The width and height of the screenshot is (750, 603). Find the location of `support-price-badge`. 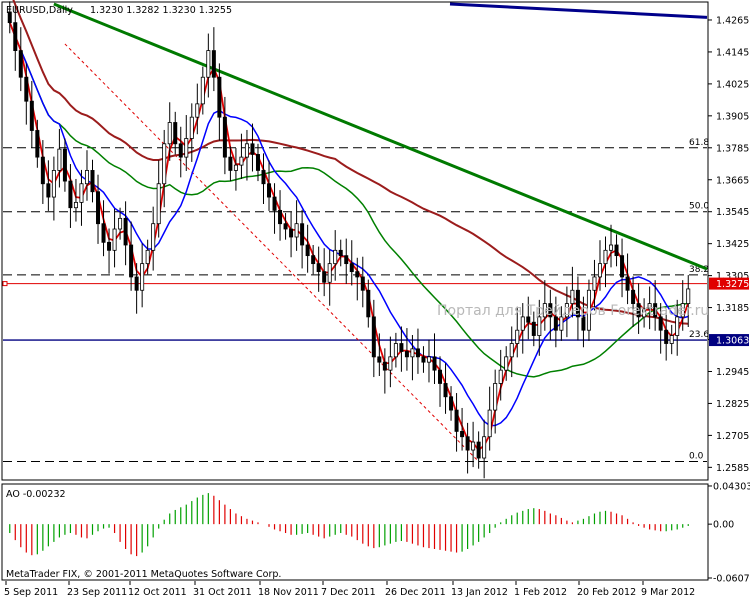

support-price-badge is located at coordinates (729, 340).